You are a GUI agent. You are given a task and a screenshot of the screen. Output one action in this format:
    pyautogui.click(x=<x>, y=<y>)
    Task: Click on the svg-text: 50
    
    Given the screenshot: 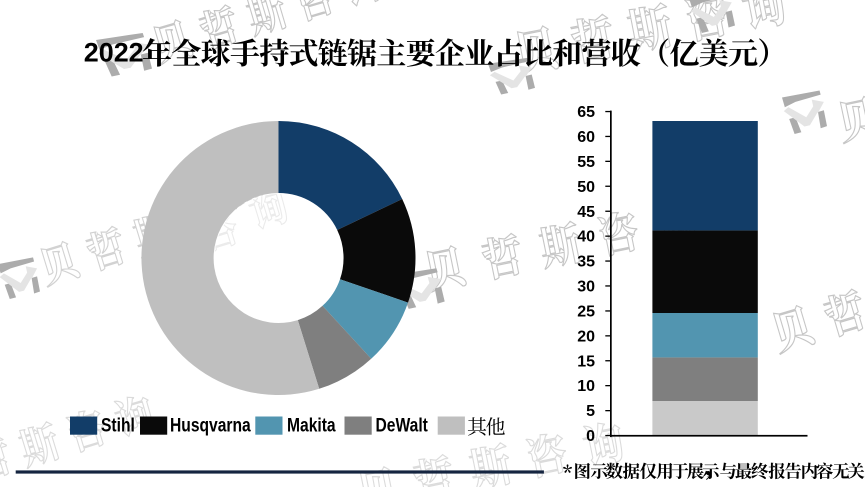 What is the action you would take?
    pyautogui.click(x=586, y=187)
    